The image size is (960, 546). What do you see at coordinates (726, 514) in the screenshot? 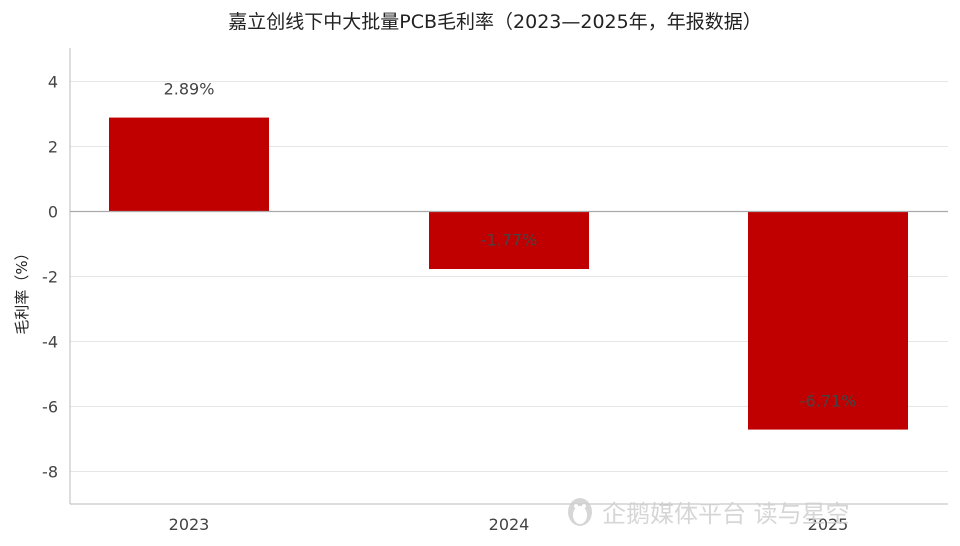
I see `watermark-text: 企鹅媒体平台 读与星空` at bounding box center [726, 514].